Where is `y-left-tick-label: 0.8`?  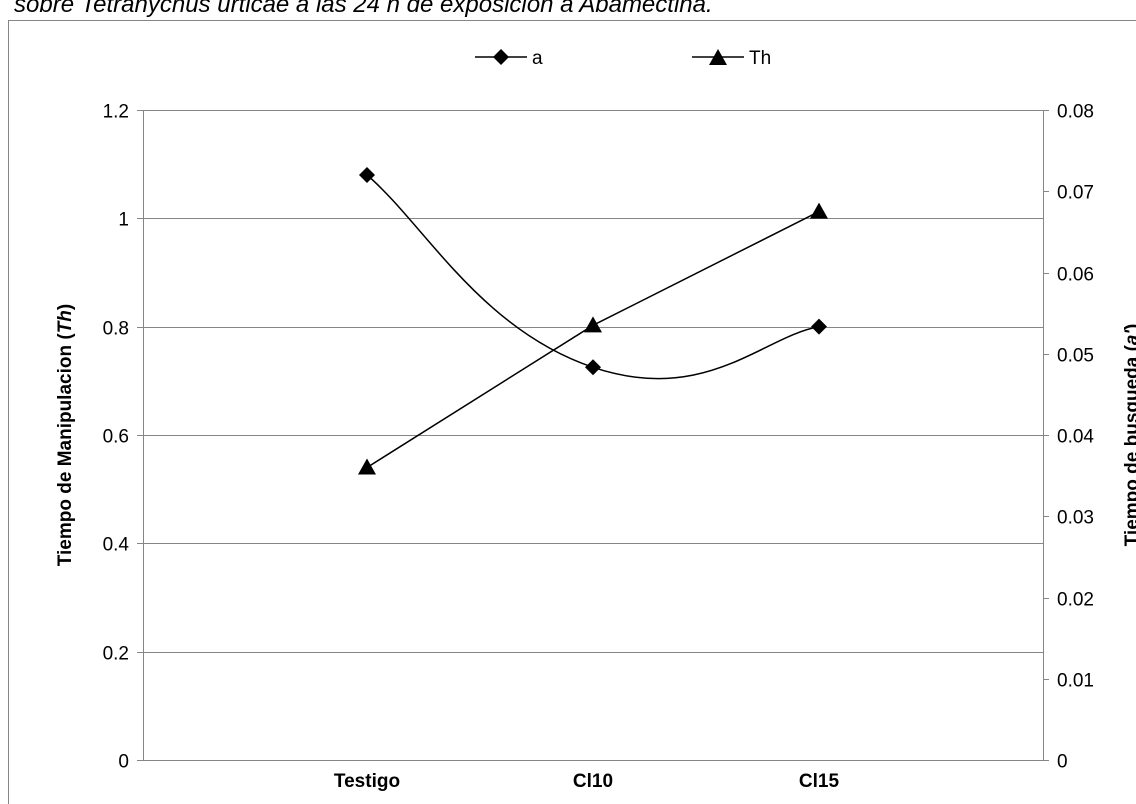 y-left-tick-label: 0.8 is located at coordinates (116, 329).